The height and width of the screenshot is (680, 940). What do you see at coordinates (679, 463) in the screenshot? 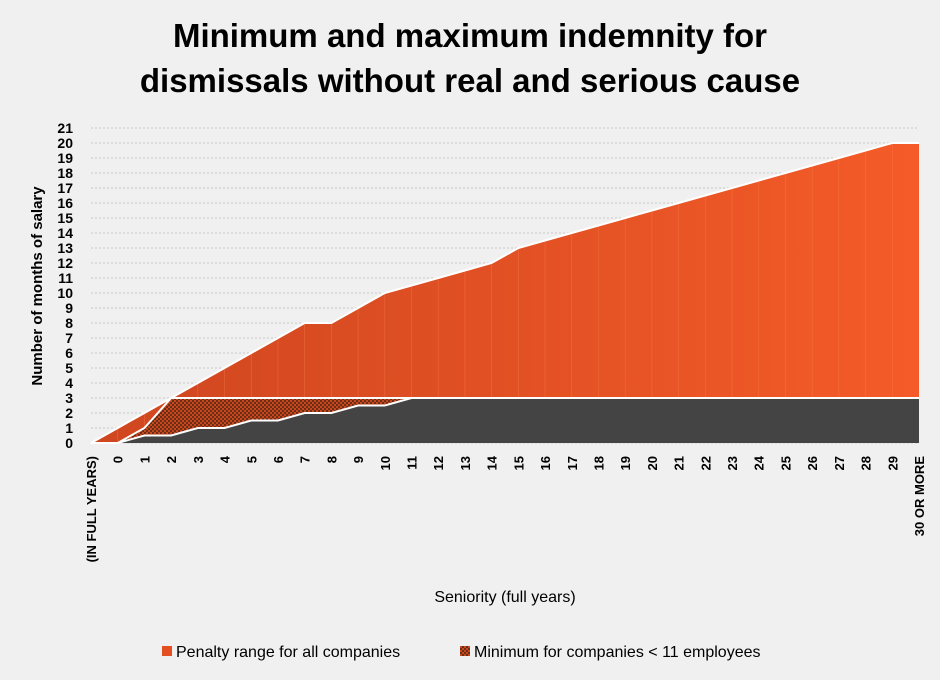
I see `x-tick-label: 21` at bounding box center [679, 463].